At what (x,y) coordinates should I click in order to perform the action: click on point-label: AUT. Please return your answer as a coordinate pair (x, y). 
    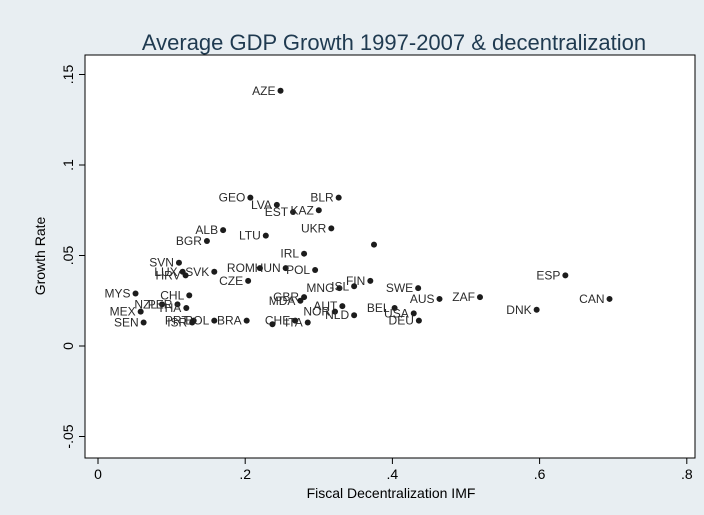
    Looking at the image, I should click on (325, 306).